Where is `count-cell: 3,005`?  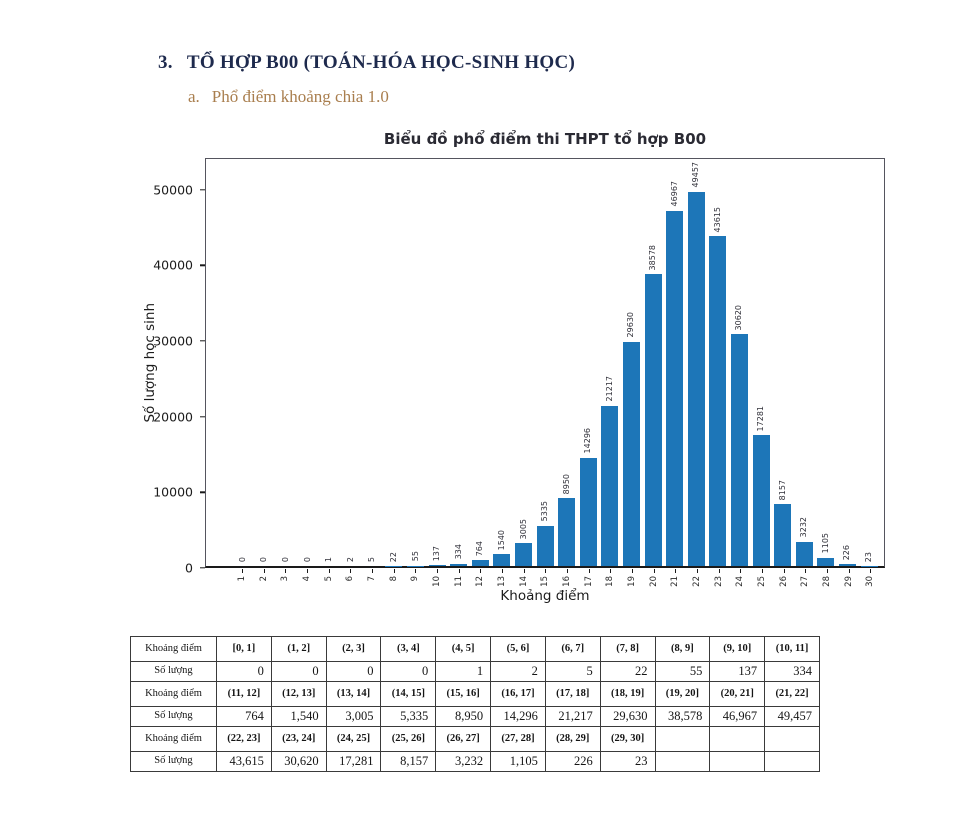 count-cell: 3,005 is located at coordinates (353, 716).